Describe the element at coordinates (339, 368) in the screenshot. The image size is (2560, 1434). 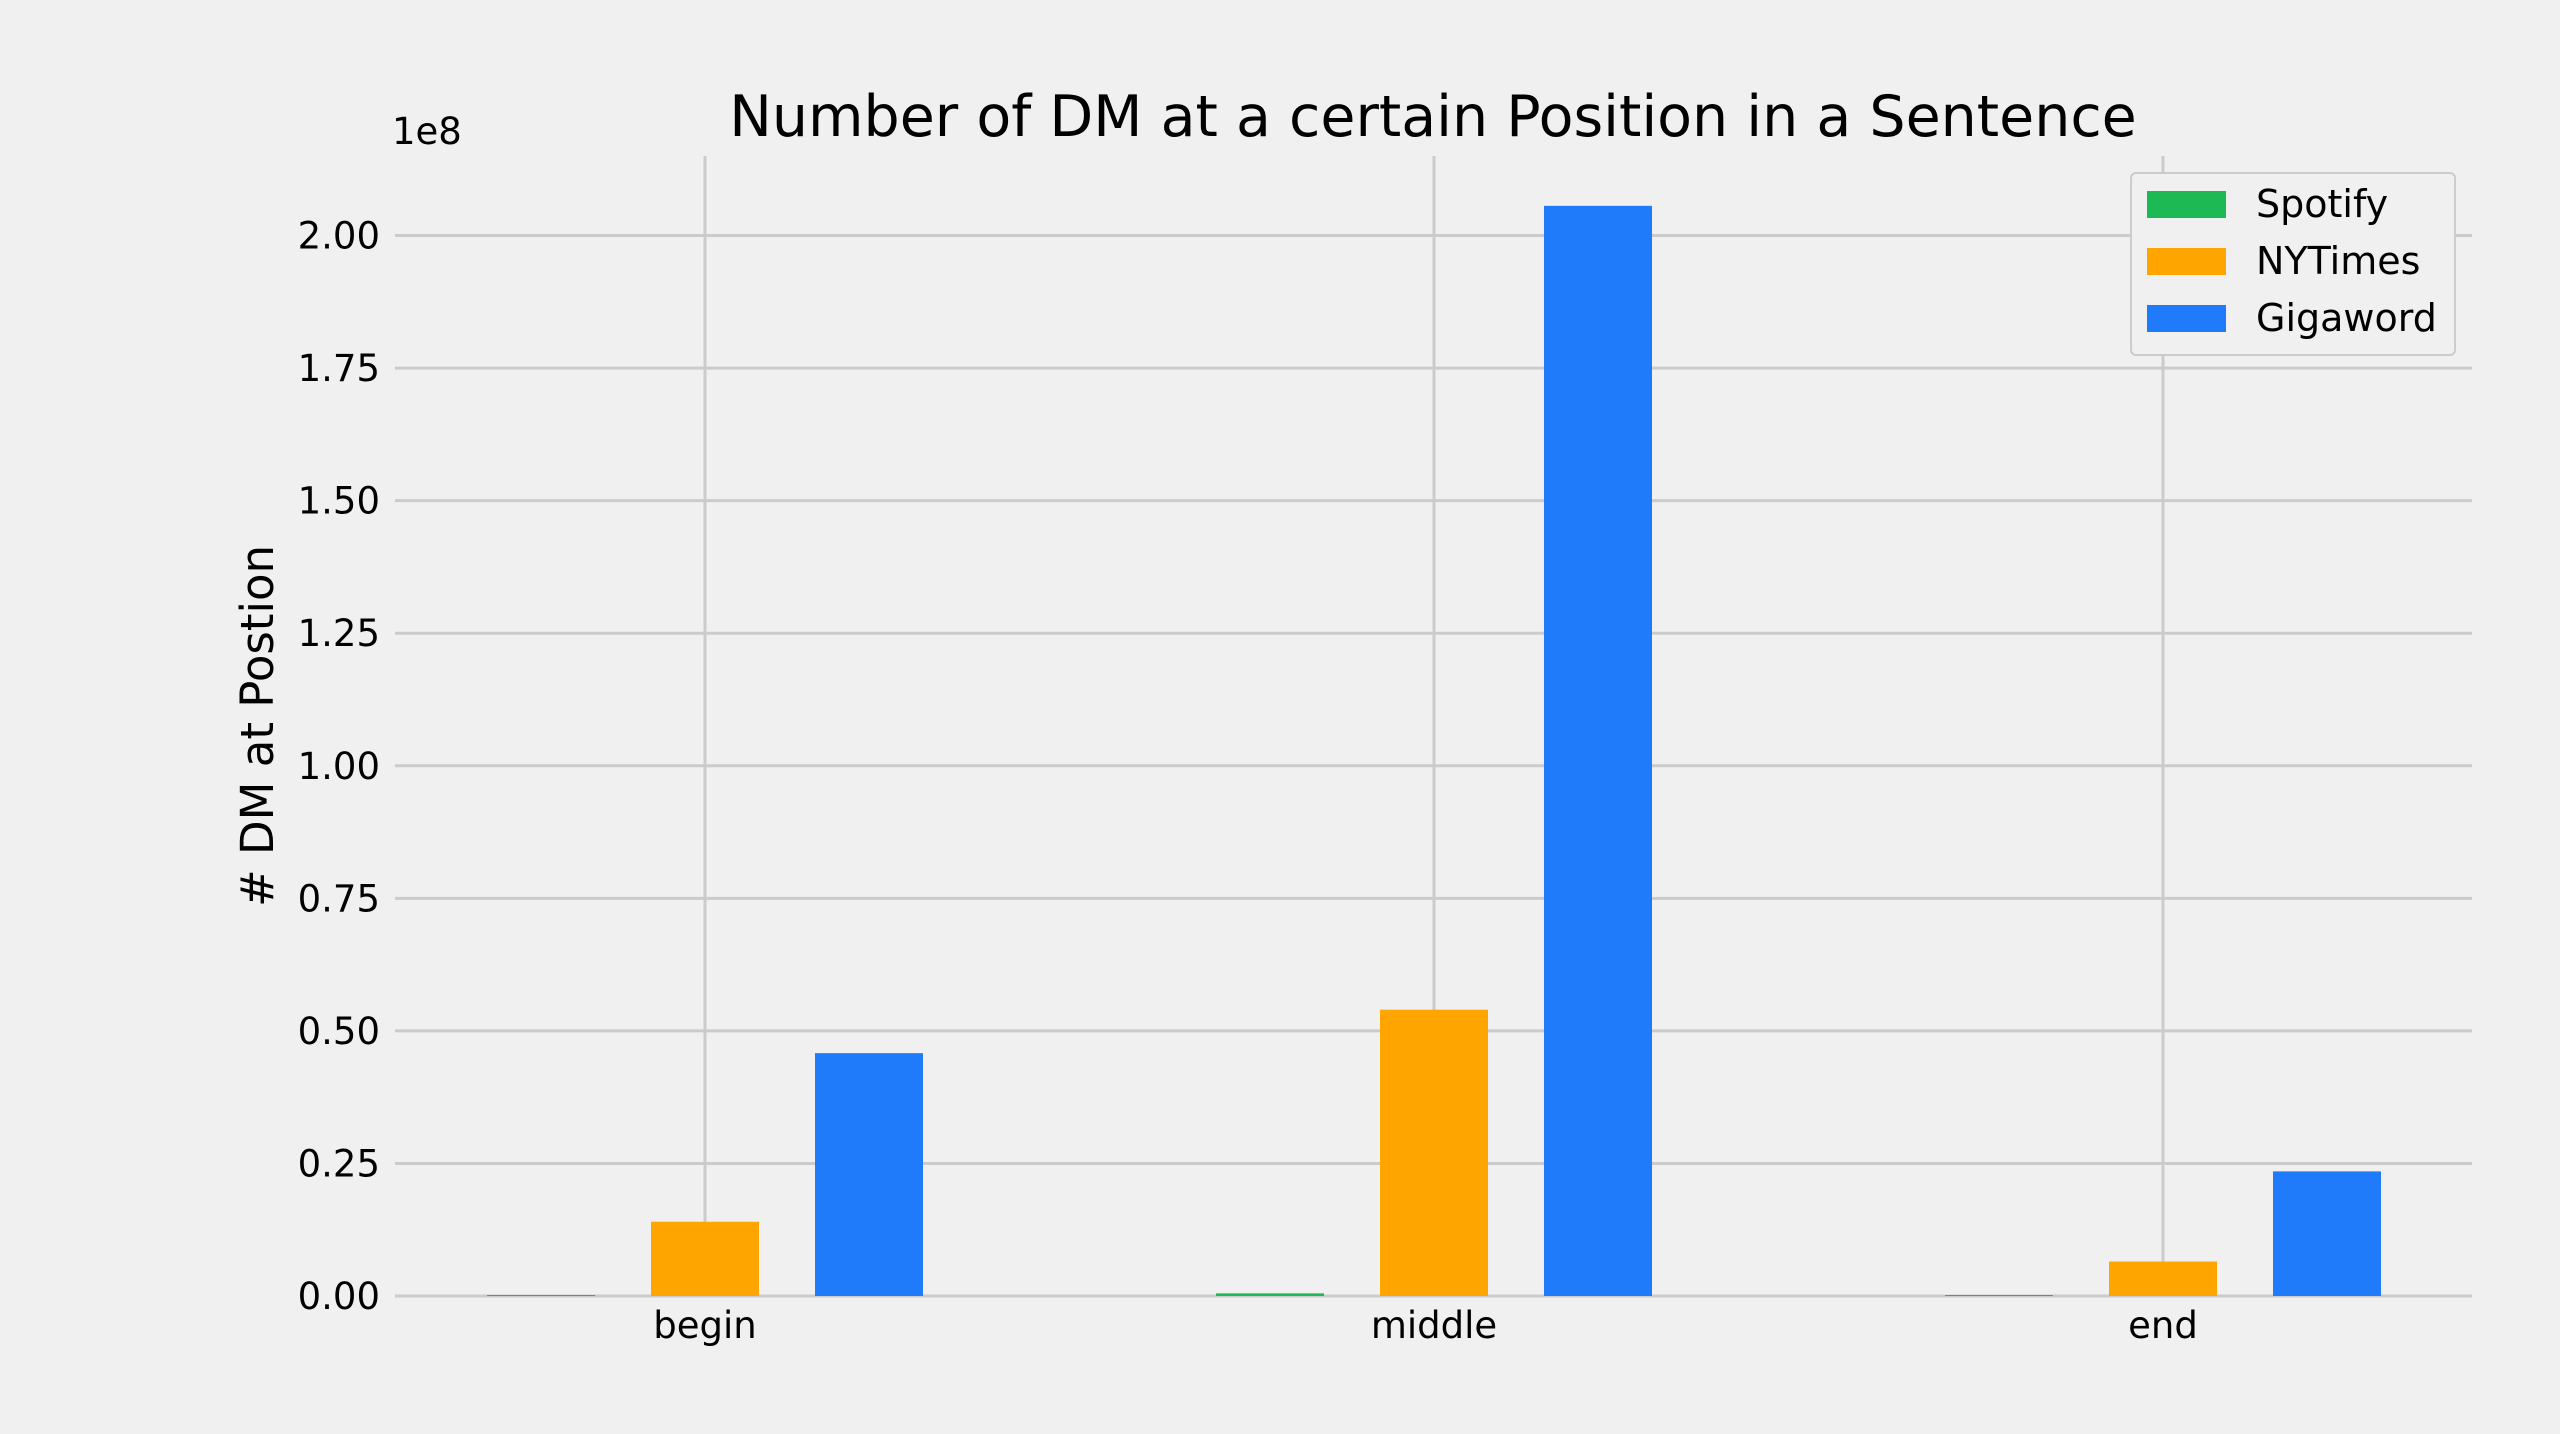
I see `y-tick-label: 1.75` at that location.